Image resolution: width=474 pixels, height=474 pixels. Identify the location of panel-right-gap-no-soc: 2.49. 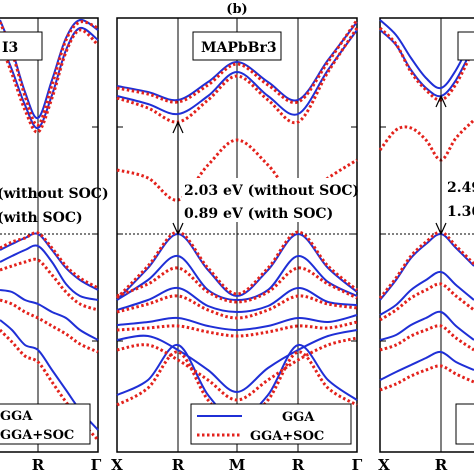
(460, 188).